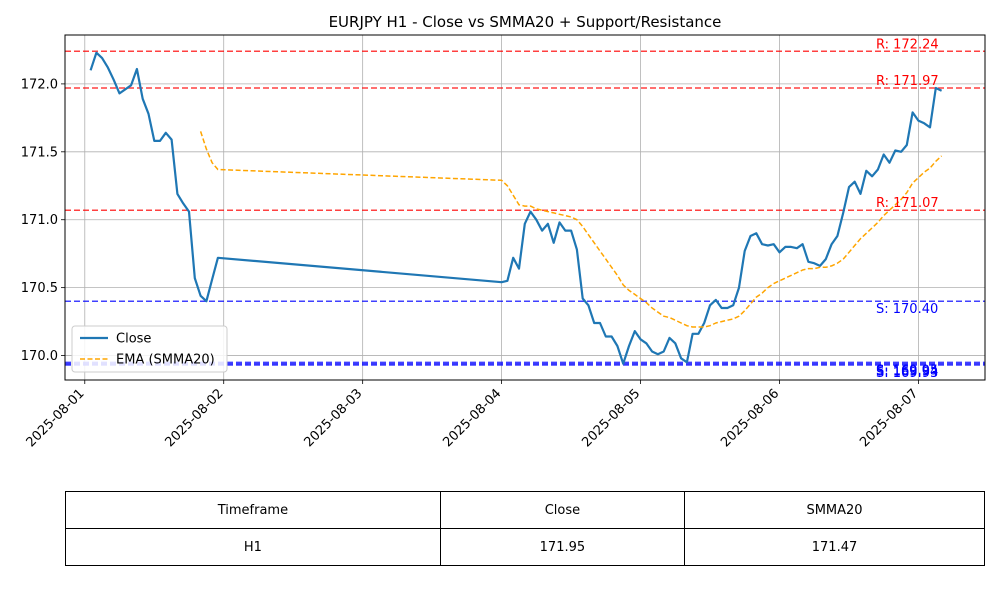 This screenshot has height=600, width=1000. What do you see at coordinates (39, 356) in the screenshot?
I see `y-tick-label: 170.0` at bounding box center [39, 356].